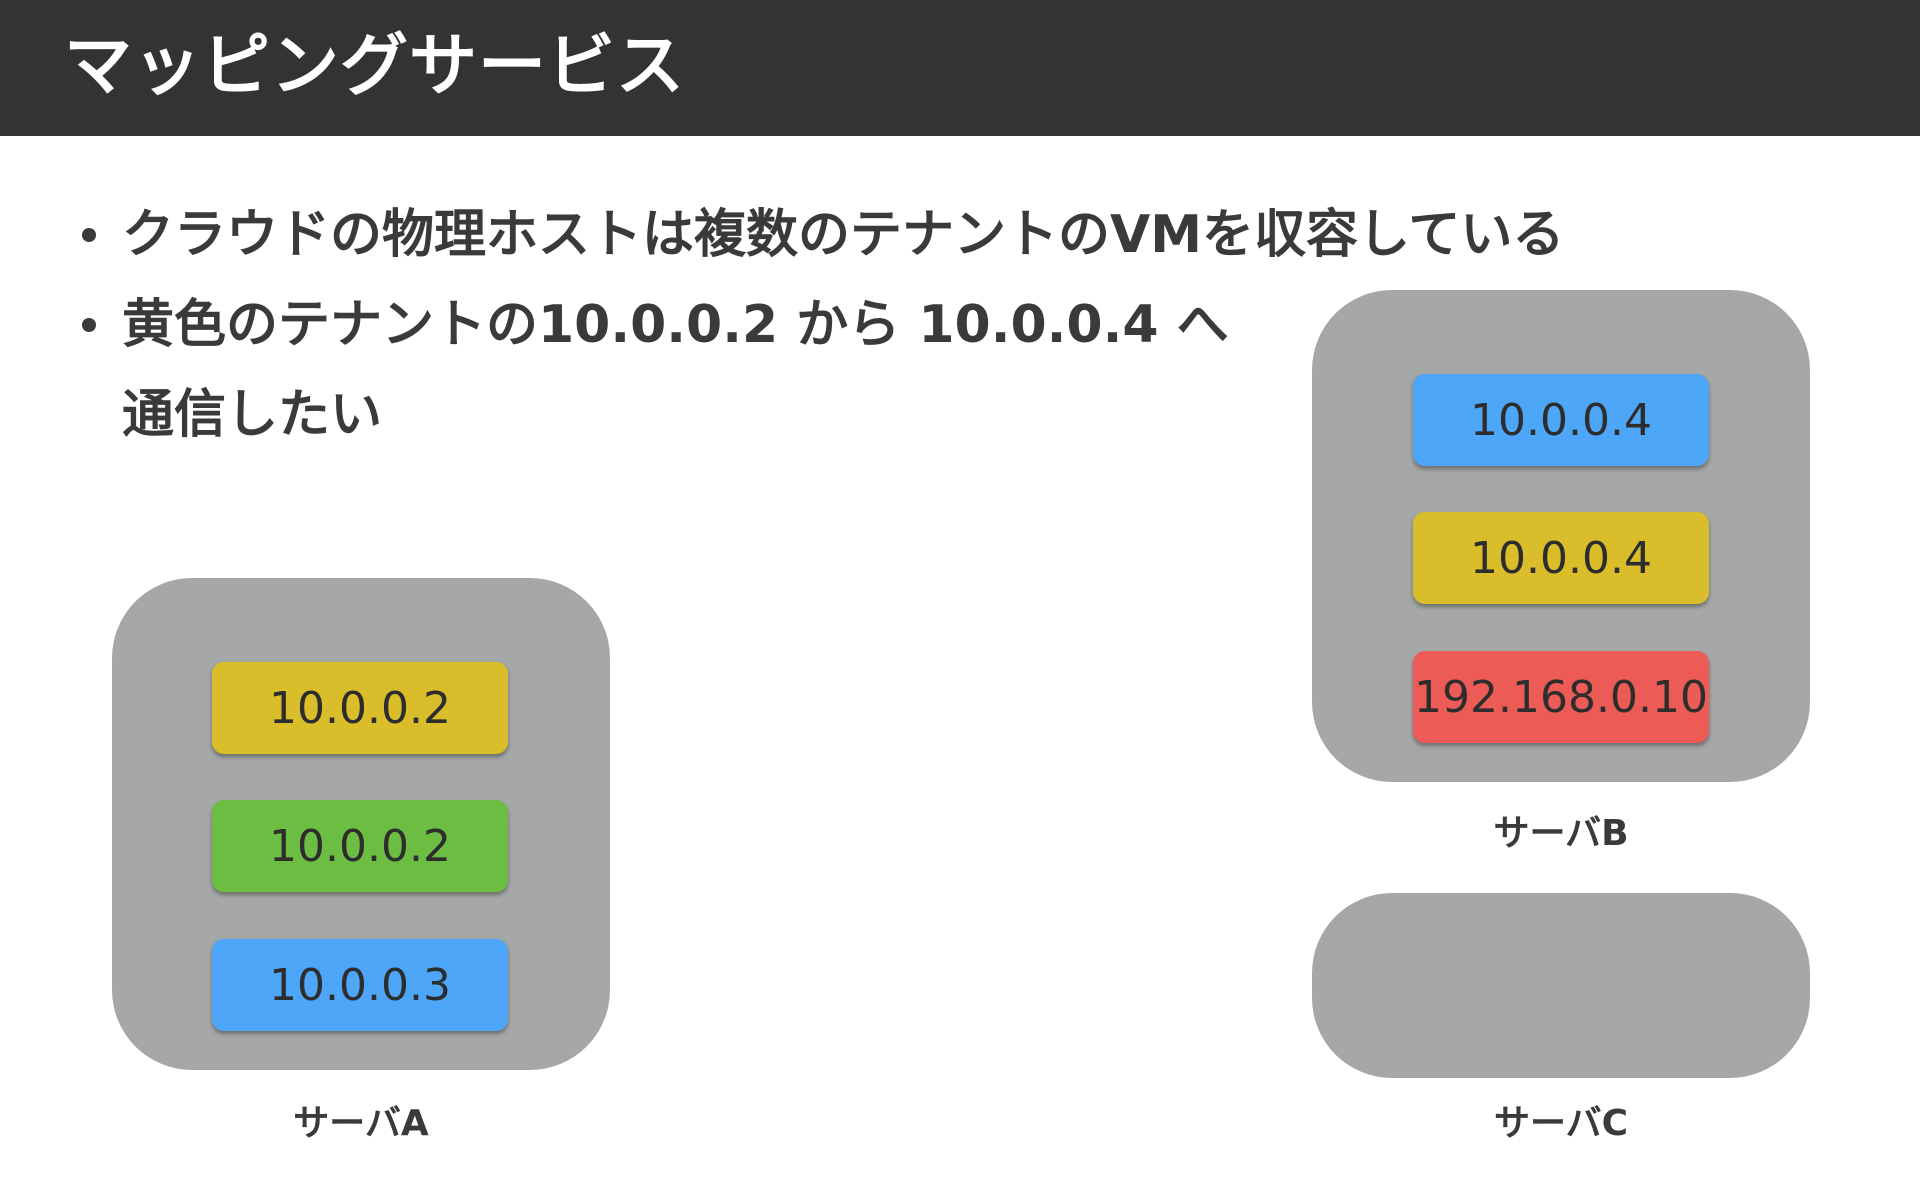  Describe the element at coordinates (822, 370) in the screenshot. I see `bullet-item: 黄色のテナントの10.0.0.2 から 10.0.0.4 へ 通信したい` at that location.